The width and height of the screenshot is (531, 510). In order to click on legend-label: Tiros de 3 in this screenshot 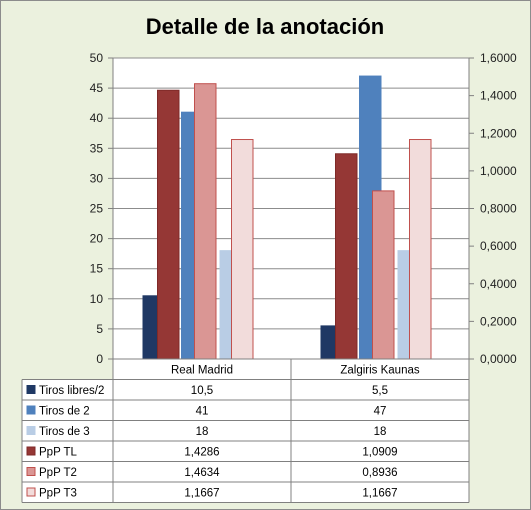, I will do `click(64, 432)`.